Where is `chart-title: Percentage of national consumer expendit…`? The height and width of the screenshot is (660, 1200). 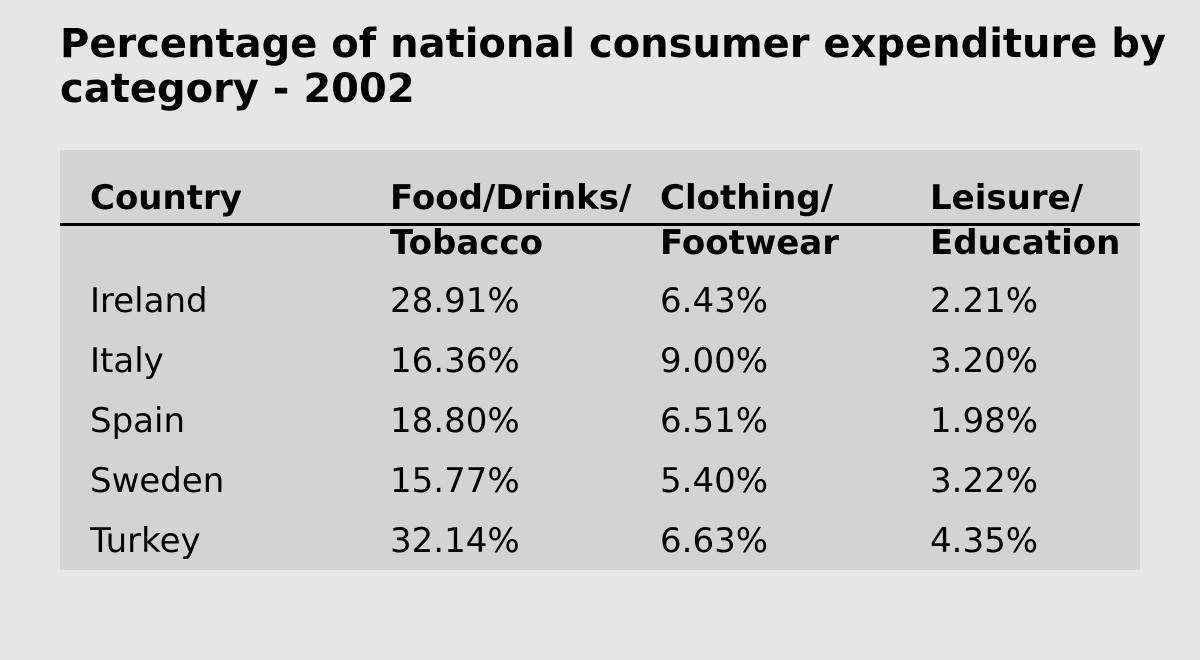
chart-title: Percentage of national consumer expendit… is located at coordinates (613, 67).